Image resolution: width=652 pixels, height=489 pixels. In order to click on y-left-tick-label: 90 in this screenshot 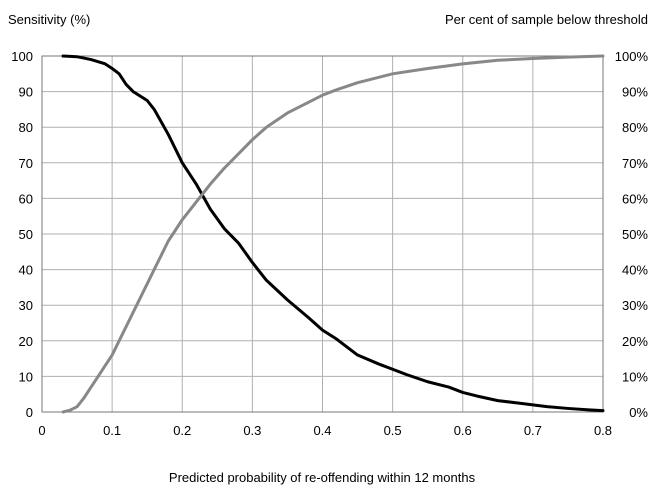, I will do `click(26, 92)`.